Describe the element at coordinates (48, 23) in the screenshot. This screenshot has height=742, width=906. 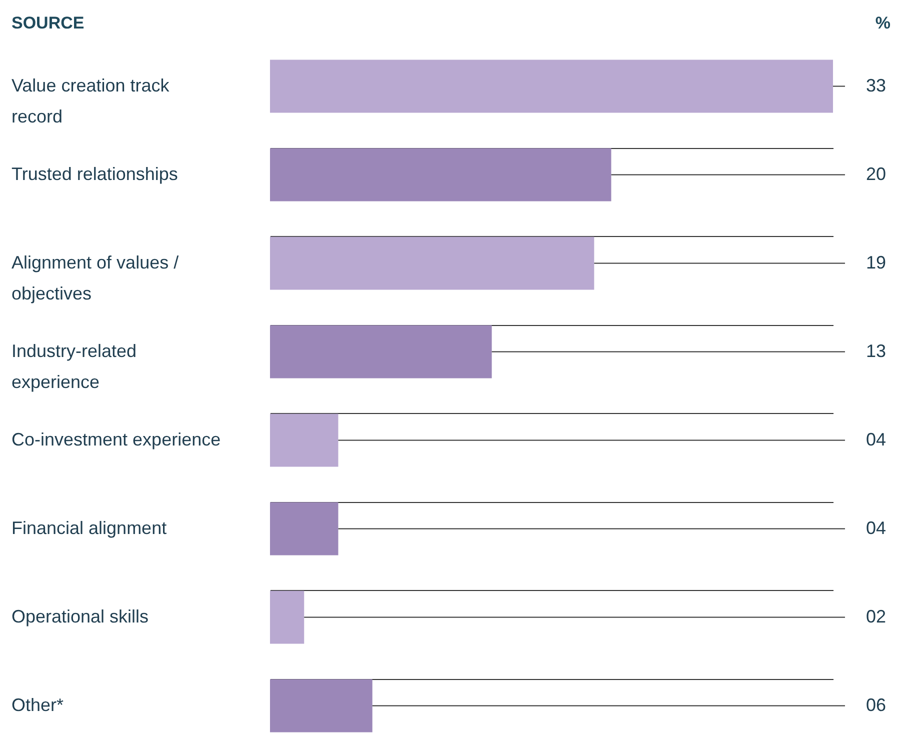
I see `y-axis-title: SOURCE` at that location.